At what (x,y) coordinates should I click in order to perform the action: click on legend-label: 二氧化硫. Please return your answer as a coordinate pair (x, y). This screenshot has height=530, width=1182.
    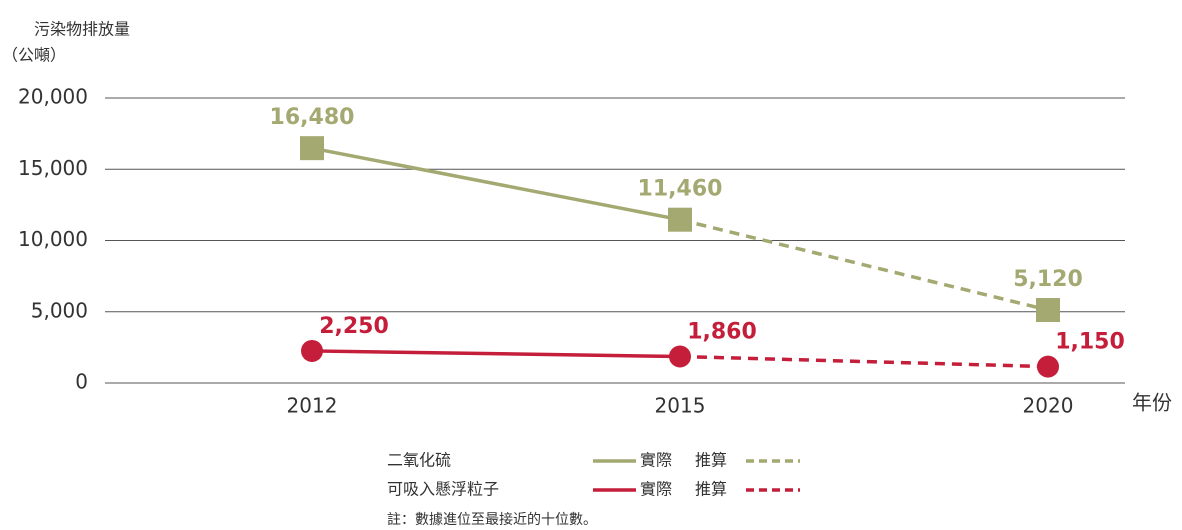
    Looking at the image, I should click on (419, 460).